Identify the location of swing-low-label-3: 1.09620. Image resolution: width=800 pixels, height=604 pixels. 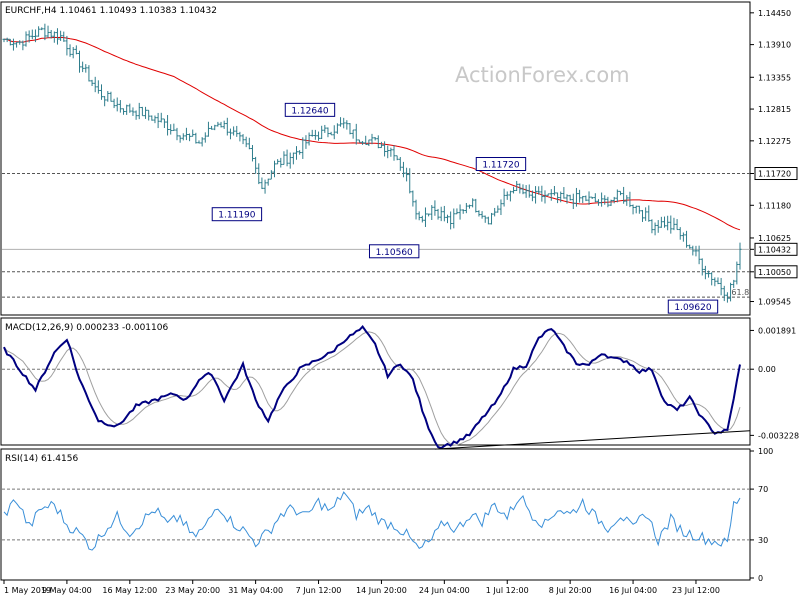
(693, 306).